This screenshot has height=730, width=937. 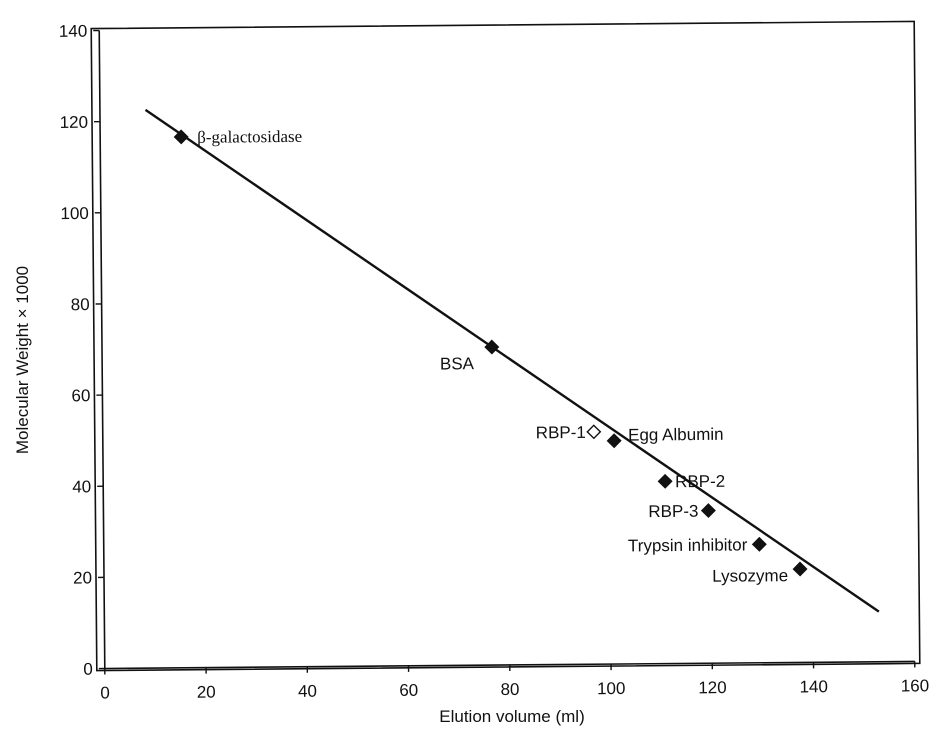 I want to click on data-point-label: BSA, so click(x=457, y=363).